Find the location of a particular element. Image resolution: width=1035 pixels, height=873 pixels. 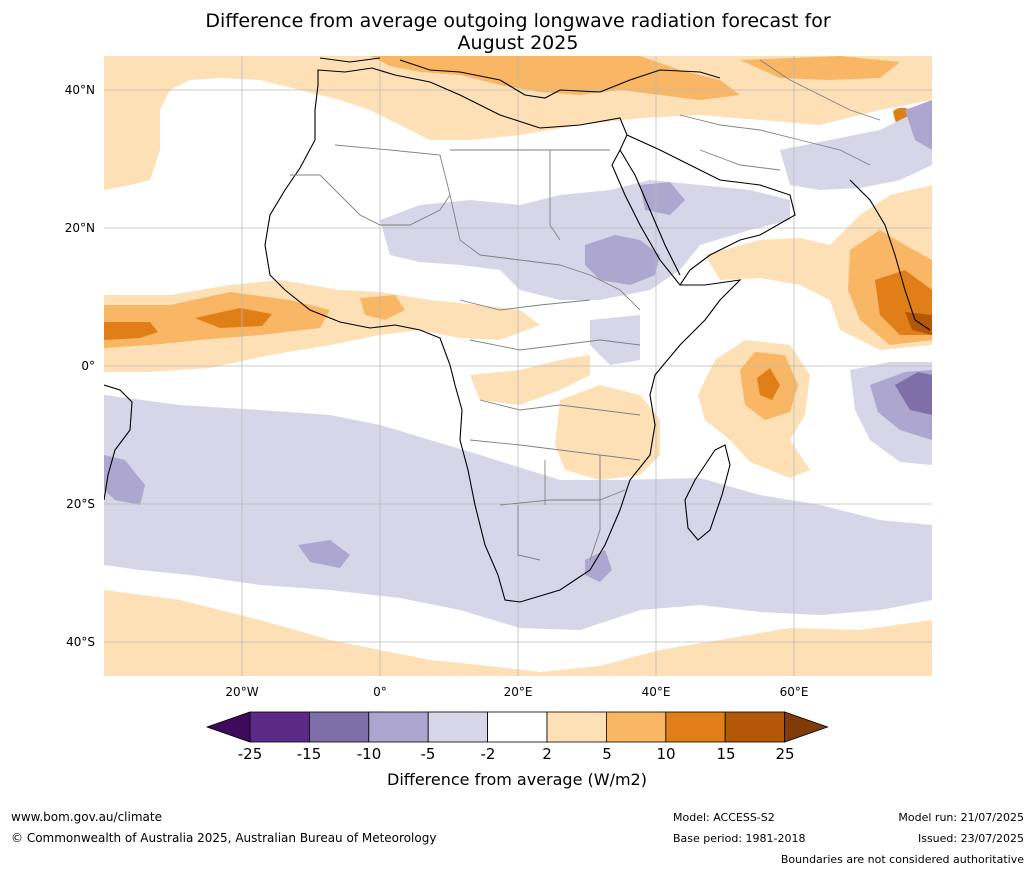

anomaly-region-sudan-negative-moderate is located at coordinates (622, 260).